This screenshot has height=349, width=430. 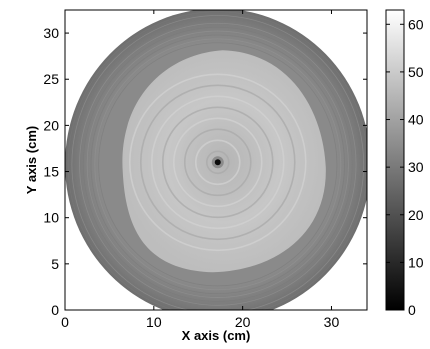 What do you see at coordinates (412, 310) in the screenshot?
I see `colorbar-tick-label: 0` at bounding box center [412, 310].